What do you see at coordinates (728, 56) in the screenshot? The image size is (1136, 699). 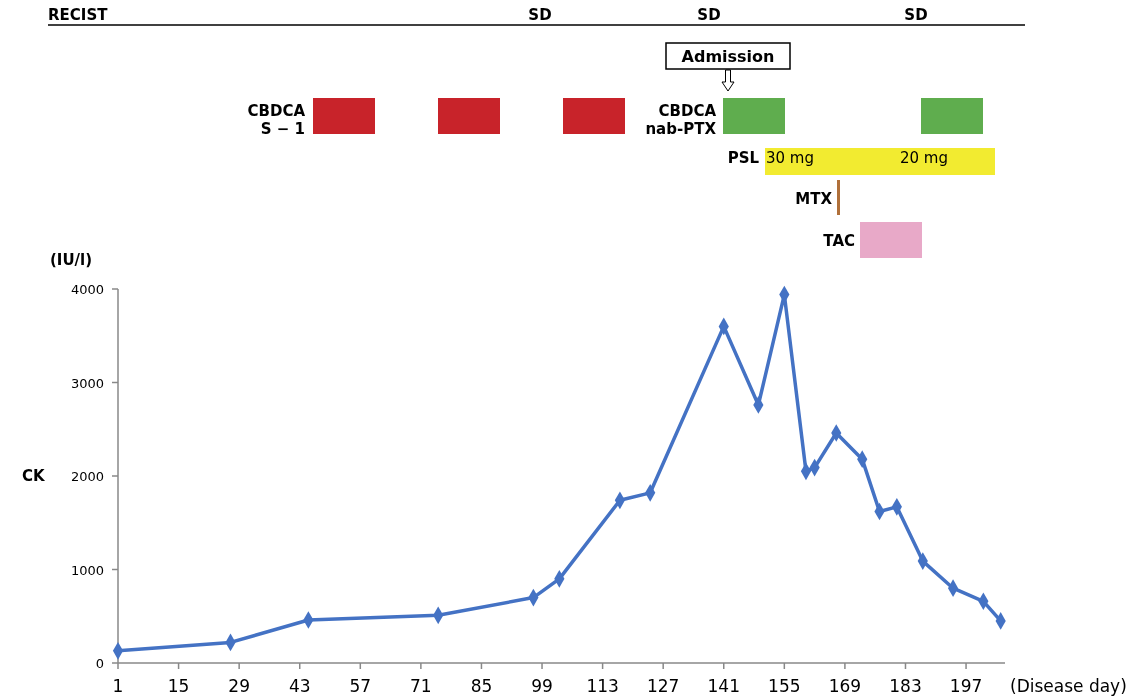 I see `text: Admission` at bounding box center [728, 56].